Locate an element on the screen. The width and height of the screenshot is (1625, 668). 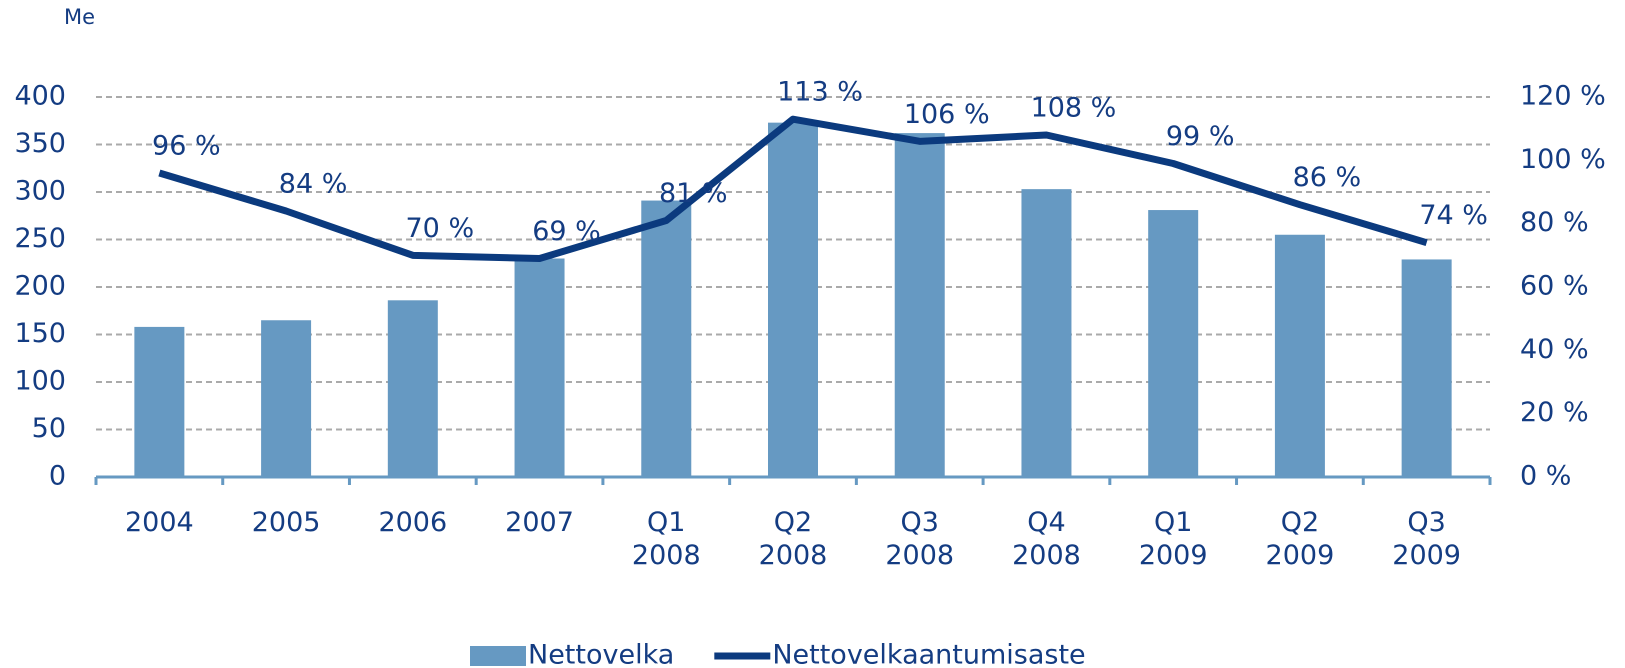
y-tick-label: 100 is located at coordinates (40, 381).